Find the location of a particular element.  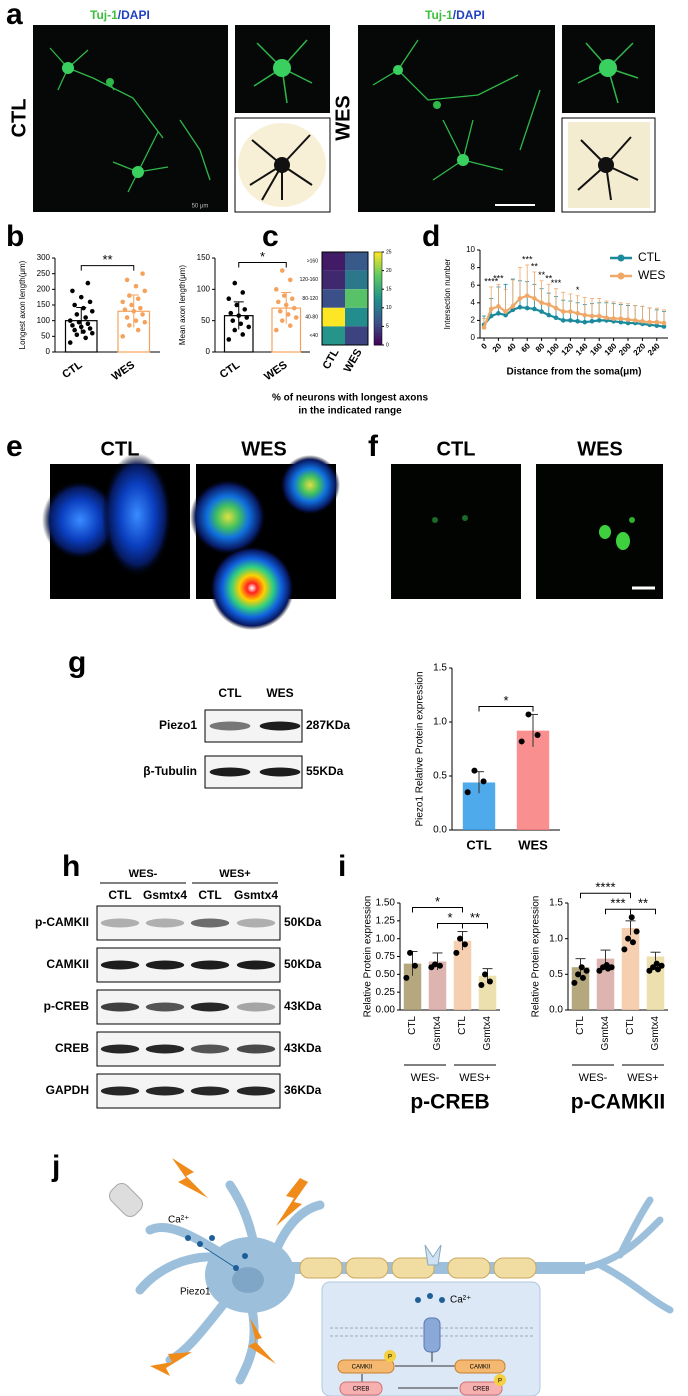

size-label: 43KDa is located at coordinates (303, 1006).